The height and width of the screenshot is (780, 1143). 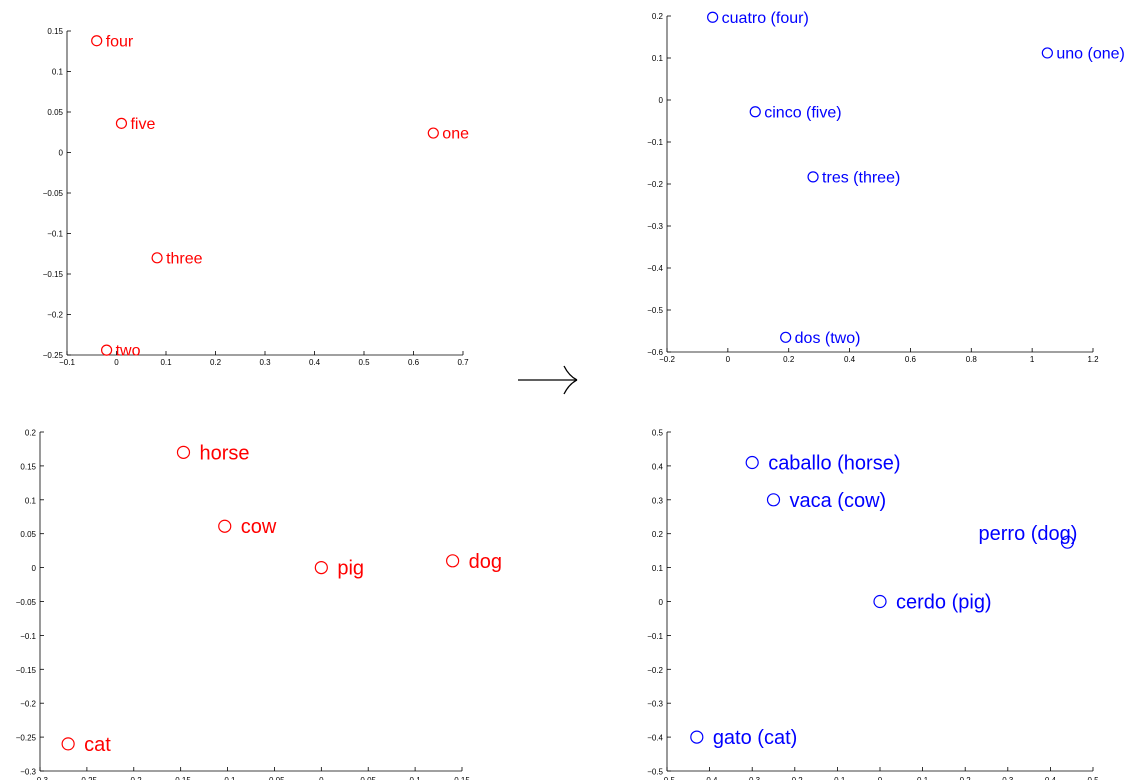 What do you see at coordinates (838, 501) in the screenshot?
I see `data-point-label: vaca (cow)` at bounding box center [838, 501].